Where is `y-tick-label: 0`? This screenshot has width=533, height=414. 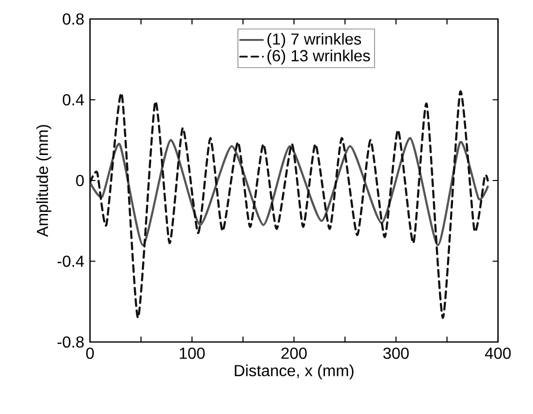 y-tick-label: 0 is located at coordinates (80, 180).